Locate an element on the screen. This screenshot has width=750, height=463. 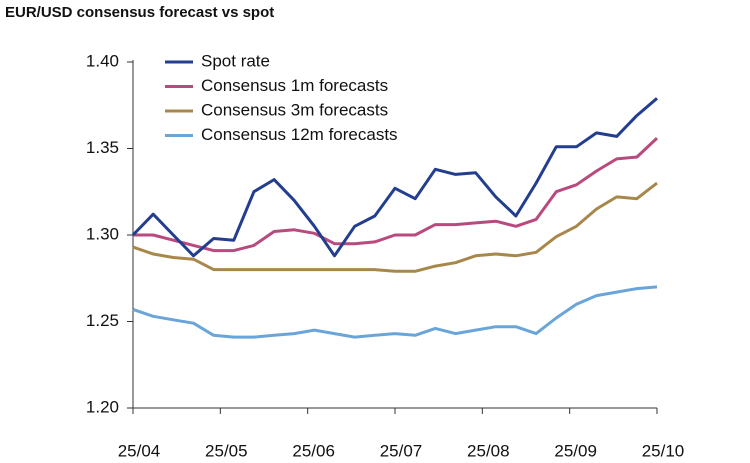
y-tick-label: 1.35 is located at coordinates (102, 147).